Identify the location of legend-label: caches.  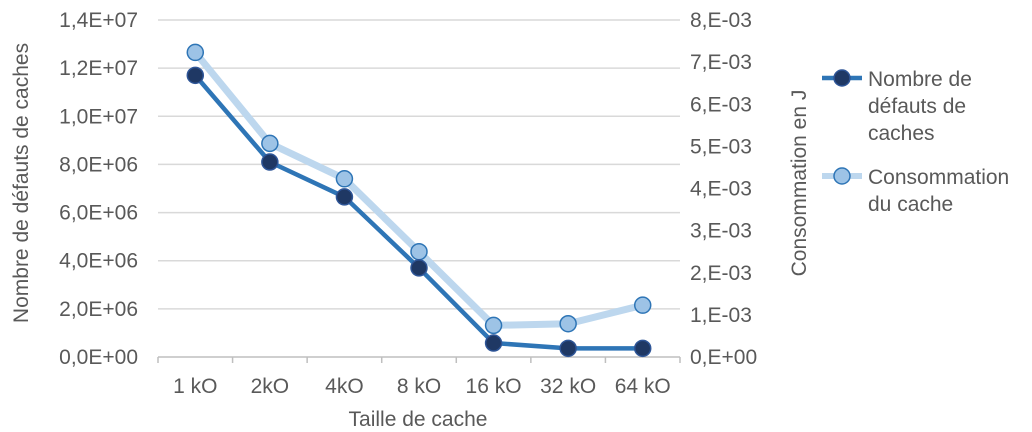
(901, 133).